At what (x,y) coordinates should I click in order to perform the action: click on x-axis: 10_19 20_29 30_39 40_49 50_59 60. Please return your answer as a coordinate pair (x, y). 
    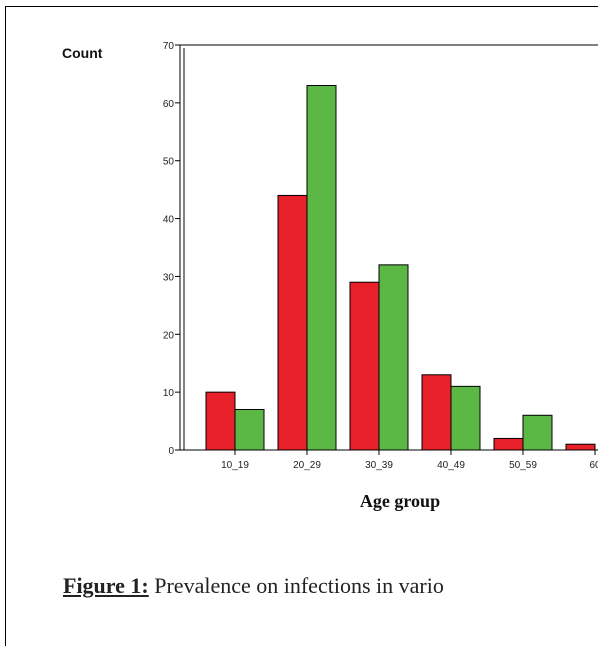
    Looking at the image, I should click on (389, 460).